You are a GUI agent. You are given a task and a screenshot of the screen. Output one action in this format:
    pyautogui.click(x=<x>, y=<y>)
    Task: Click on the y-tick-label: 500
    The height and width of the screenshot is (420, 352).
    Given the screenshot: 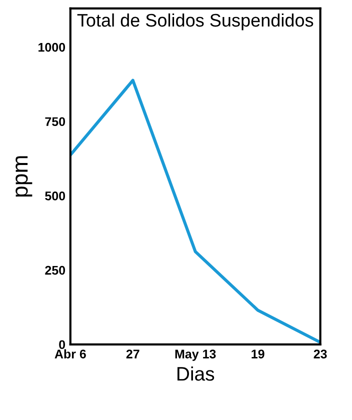 What is the action you would take?
    pyautogui.click(x=55, y=196)
    